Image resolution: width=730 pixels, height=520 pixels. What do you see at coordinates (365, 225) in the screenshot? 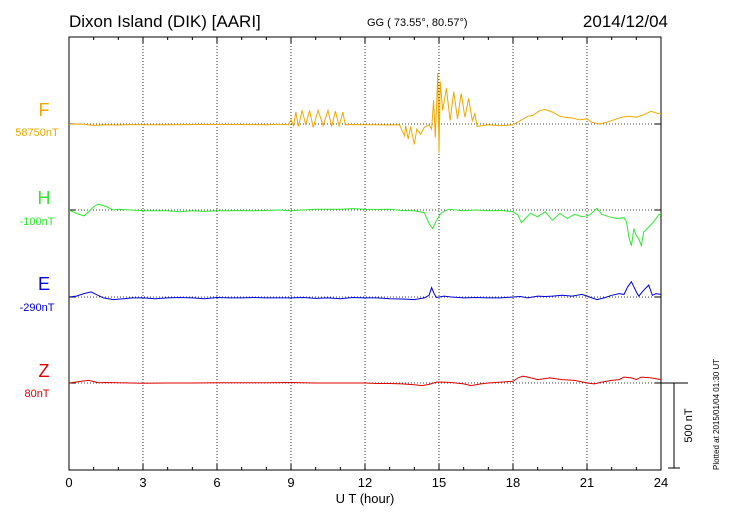
I see `series-line-h` at bounding box center [365, 225].